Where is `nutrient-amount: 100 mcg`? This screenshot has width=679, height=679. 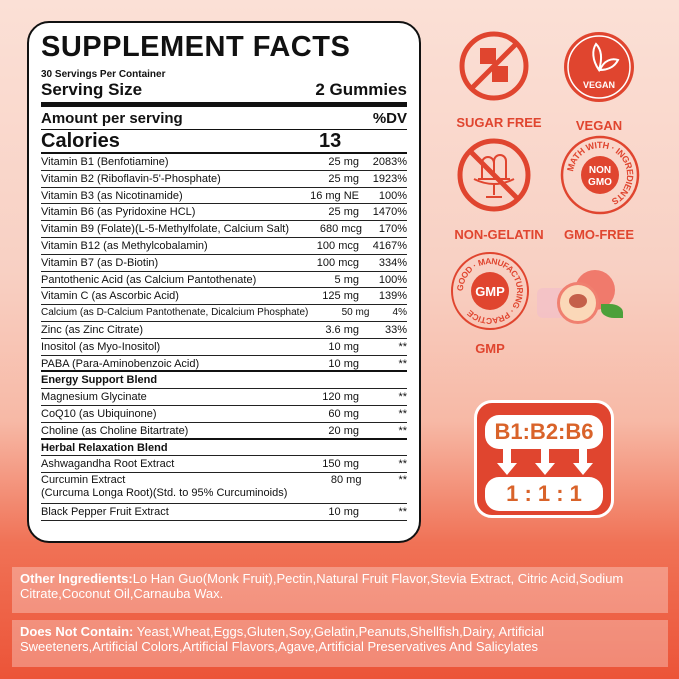 nutrient-amount: 100 mcg is located at coordinates (337, 262).